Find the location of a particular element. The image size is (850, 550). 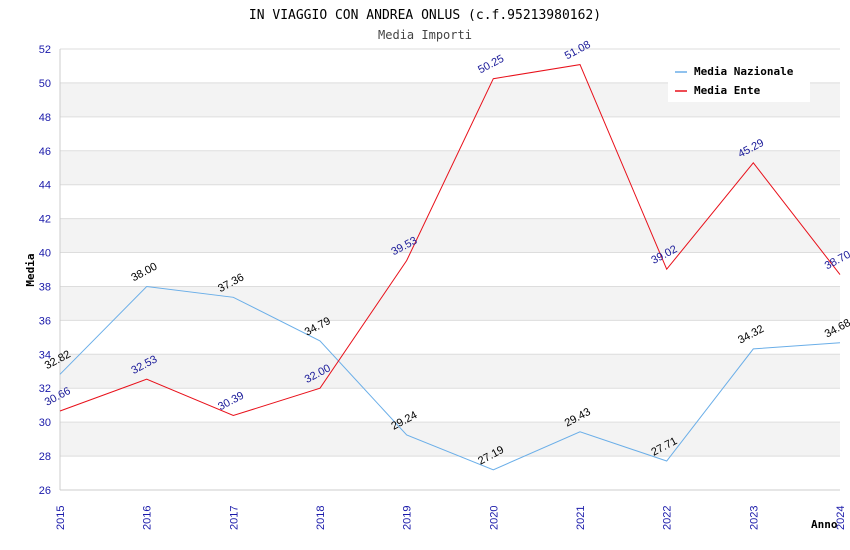

y-tick-label: 28 is located at coordinates (45, 457).